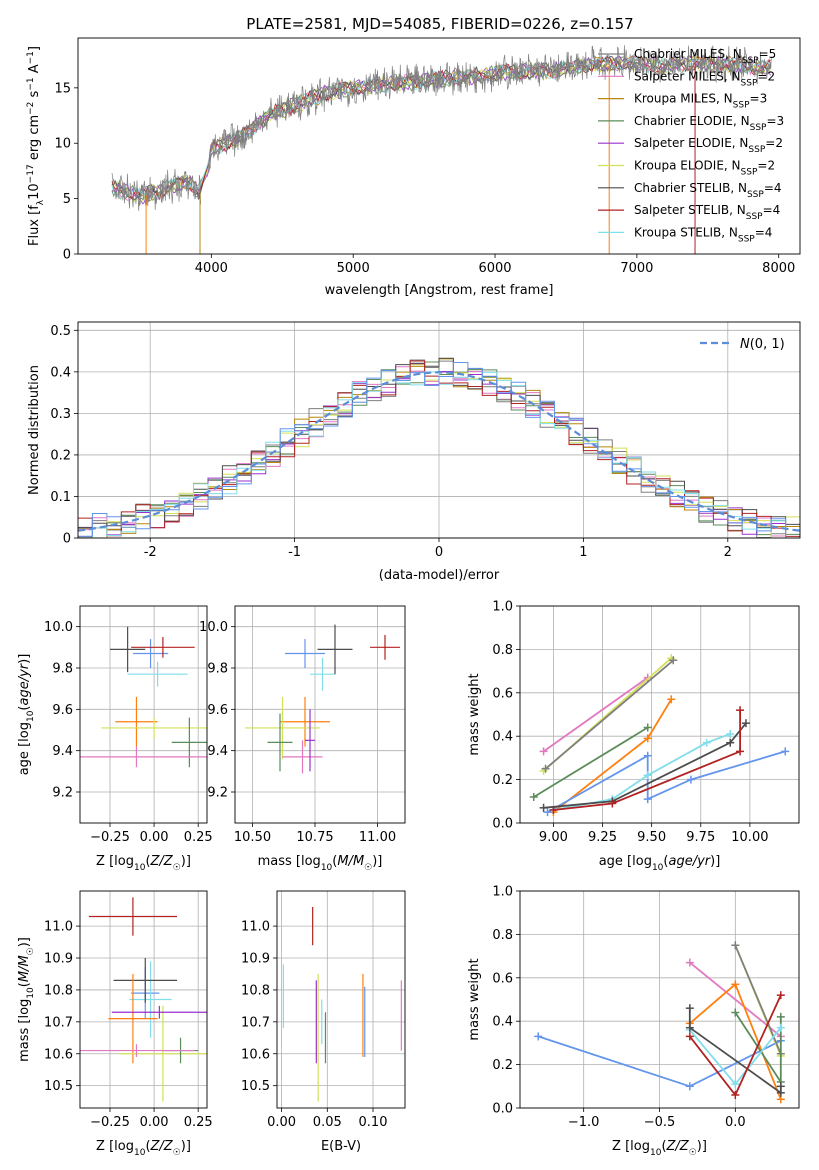 This screenshot has width=819, height=1170. What do you see at coordinates (762, 344) in the screenshot?
I see `legend-label: N(0, 1)` at bounding box center [762, 344].